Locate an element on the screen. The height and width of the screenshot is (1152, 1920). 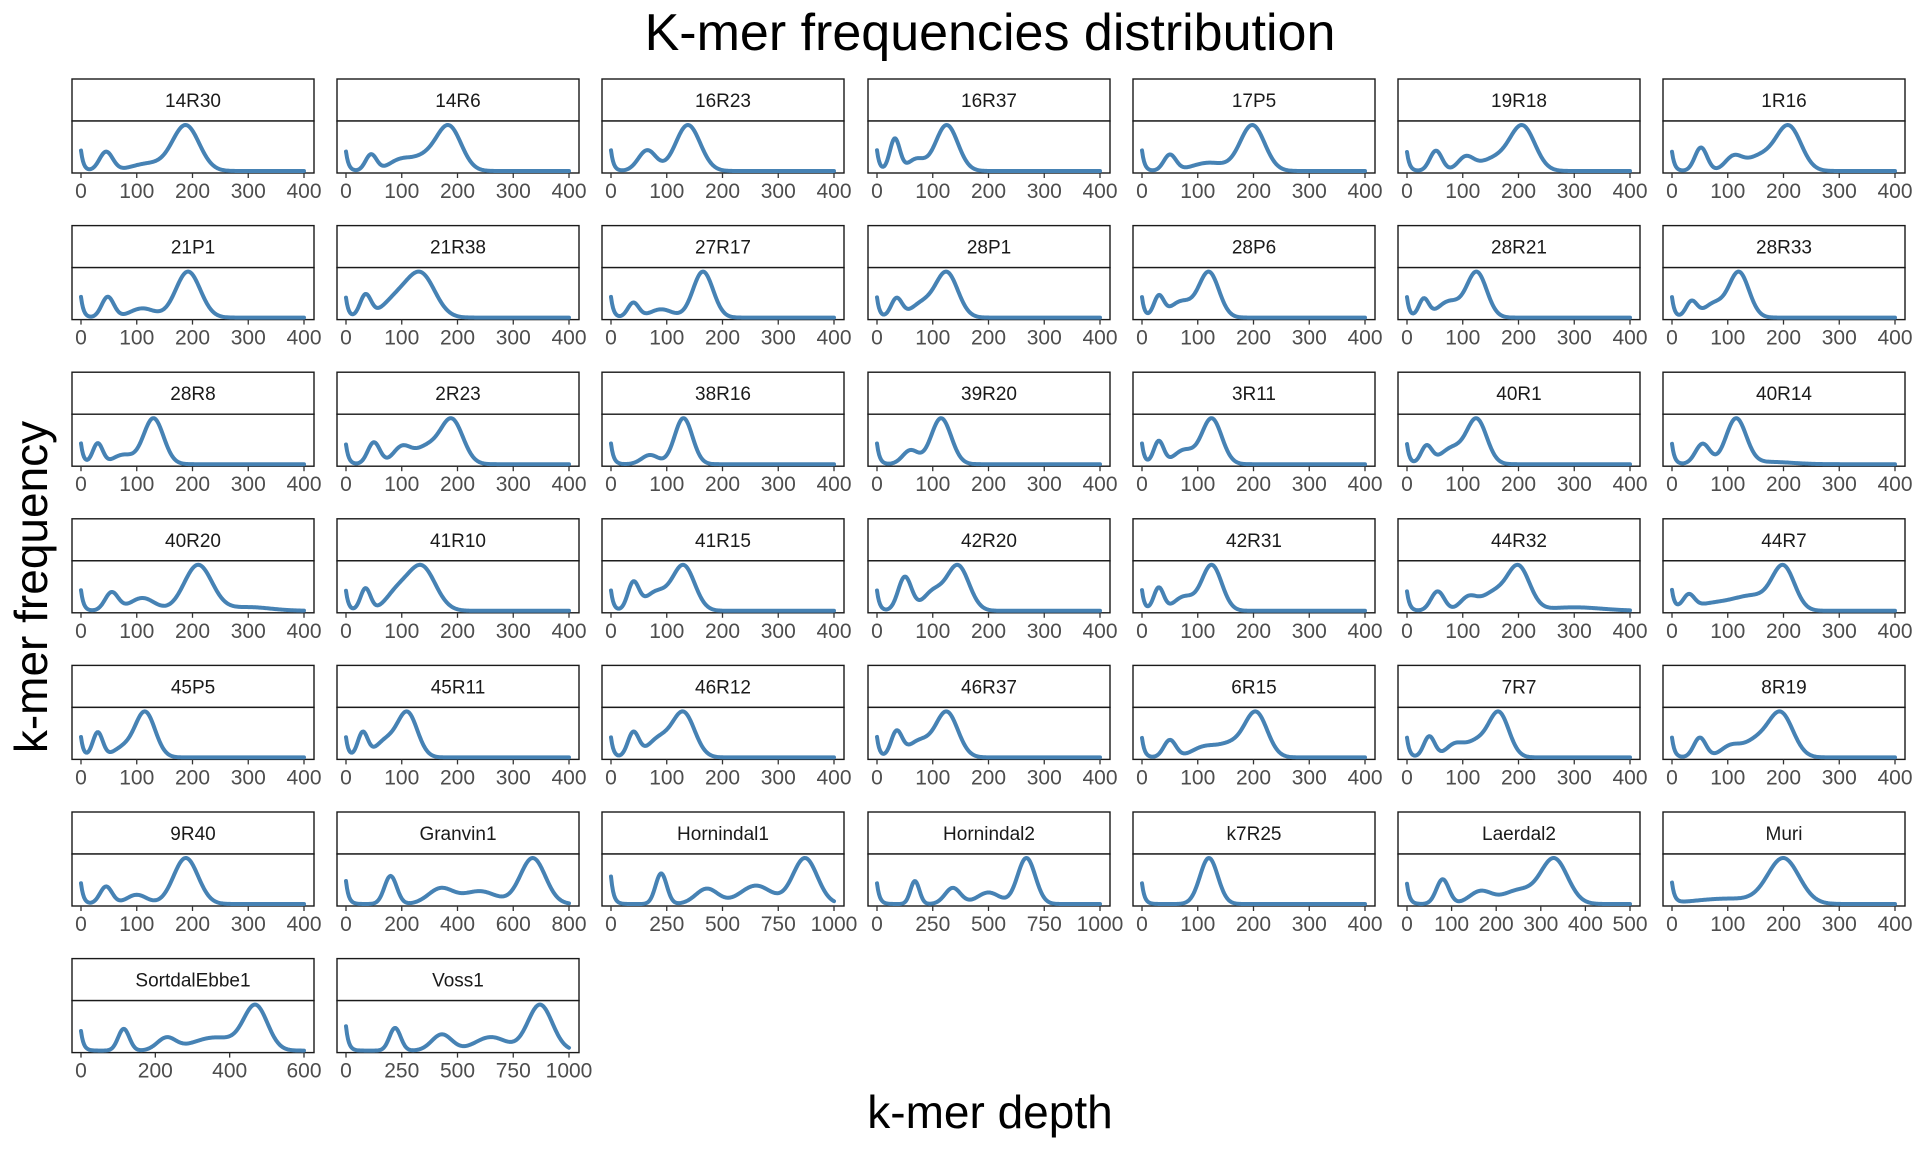
panel-title: 45P5 is located at coordinates (193, 687).